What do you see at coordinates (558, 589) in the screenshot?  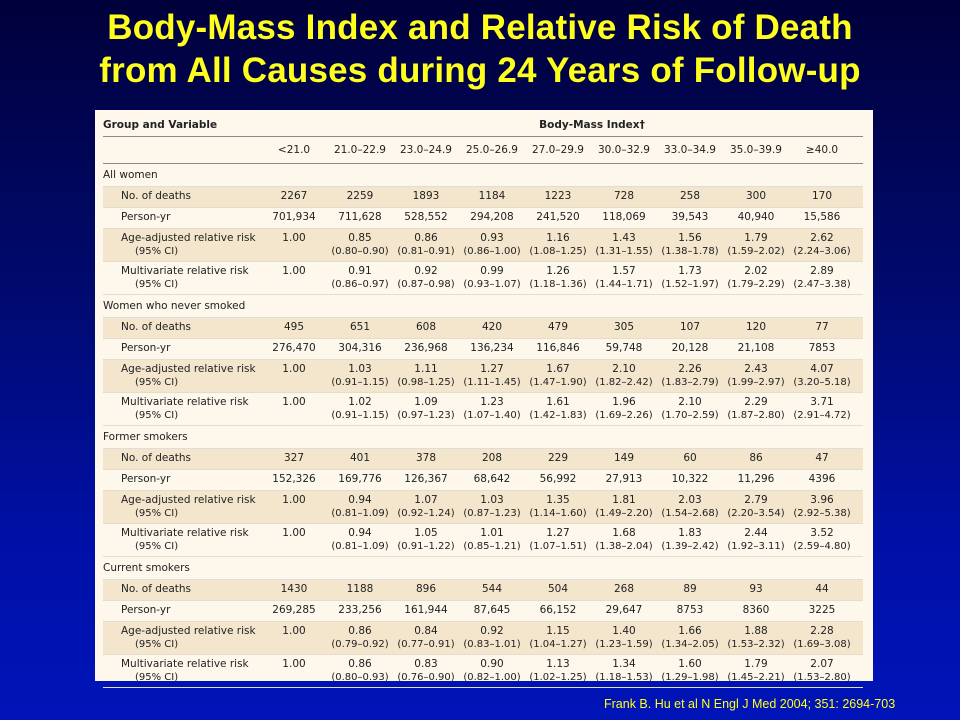 I see `cell-value: 504` at bounding box center [558, 589].